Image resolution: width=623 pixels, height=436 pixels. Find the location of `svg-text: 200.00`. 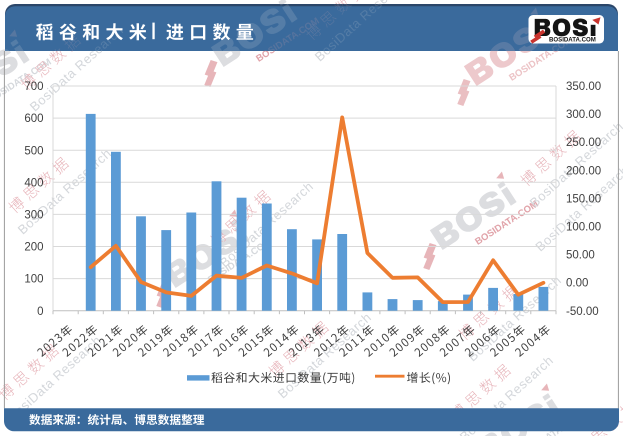

svg-text: 200.00 is located at coordinates (583, 171).